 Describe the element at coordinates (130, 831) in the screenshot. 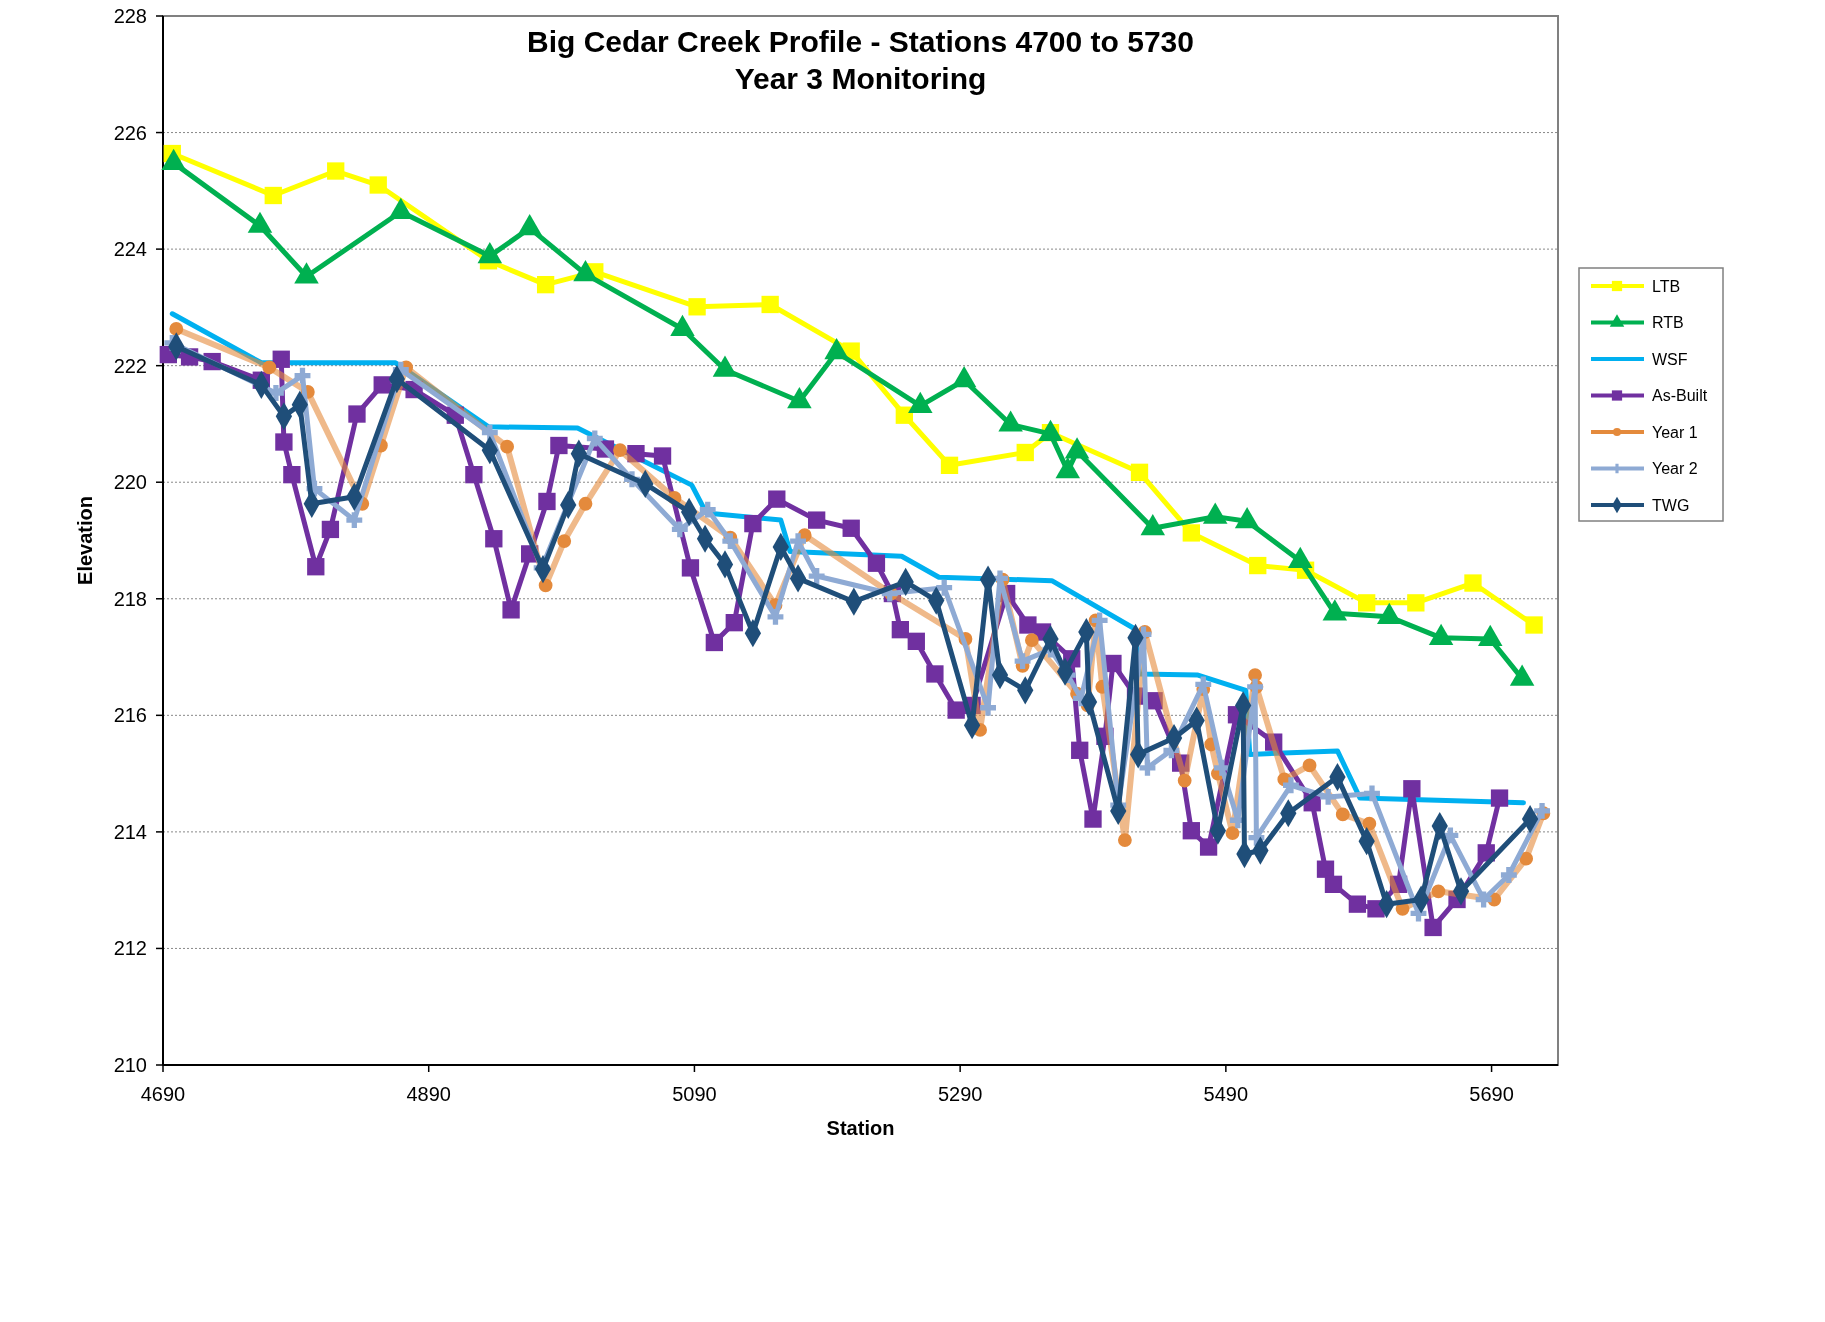

I see `y-tick-label: 214` at that location.